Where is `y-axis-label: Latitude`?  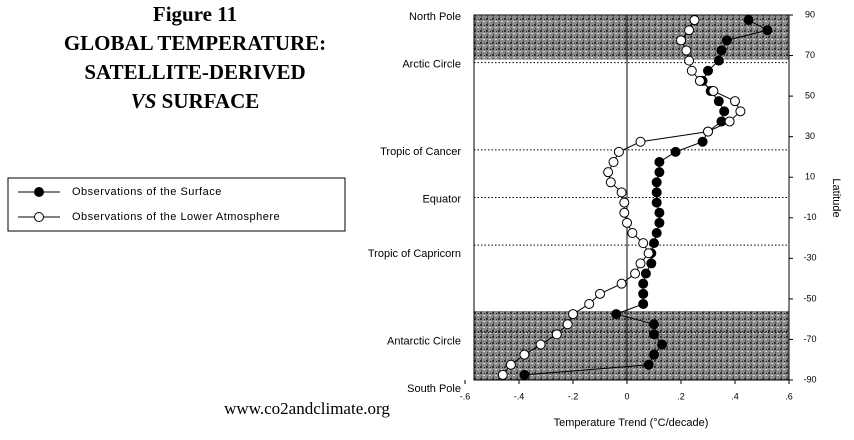 y-axis-label: Latitude is located at coordinates (836, 197).